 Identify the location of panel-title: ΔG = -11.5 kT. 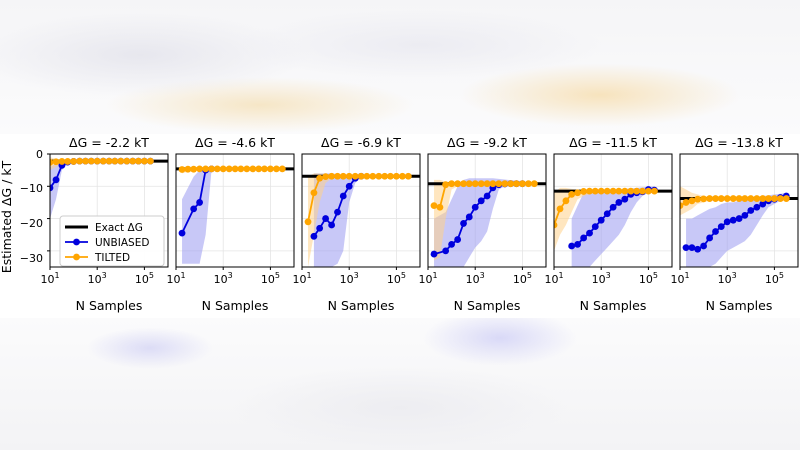
(613, 142).